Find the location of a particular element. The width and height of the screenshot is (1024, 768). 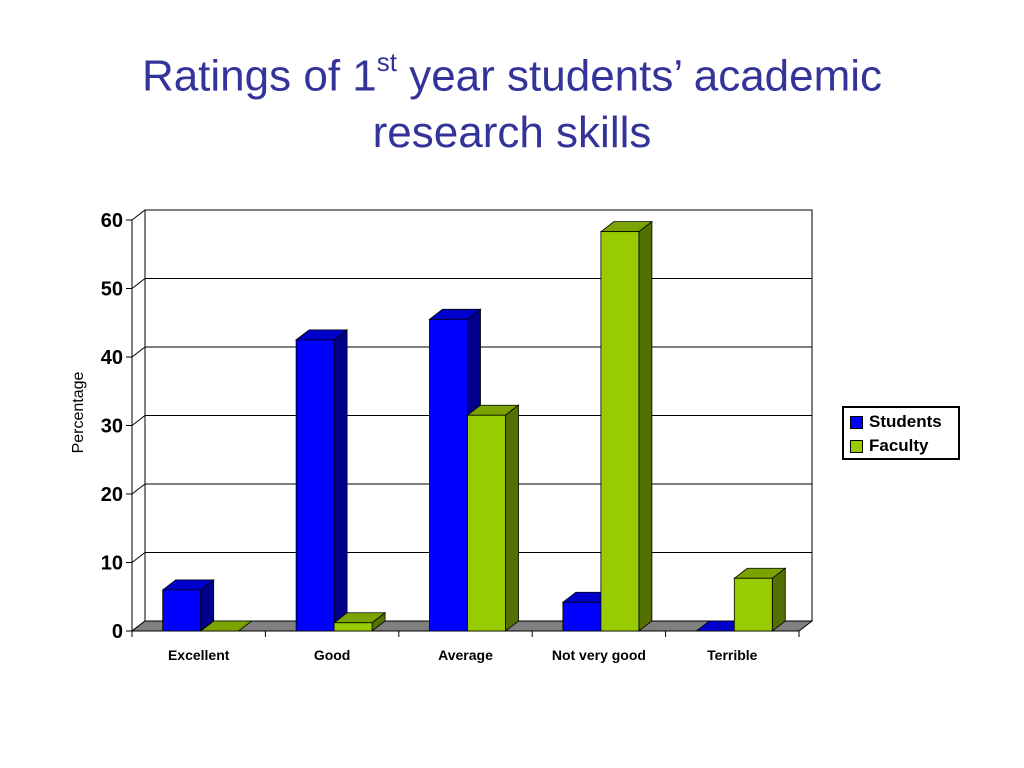

xtick-label-2: Average is located at coordinates (465, 655).